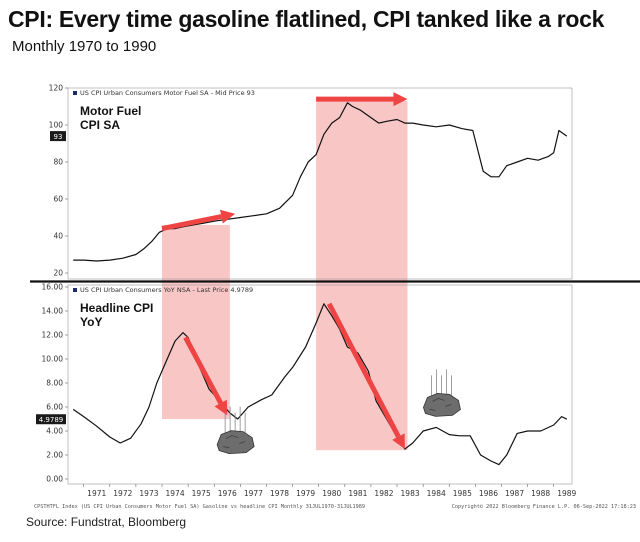 The height and width of the screenshot is (542, 640). I want to click on last-value-label: 93, so click(58, 137).